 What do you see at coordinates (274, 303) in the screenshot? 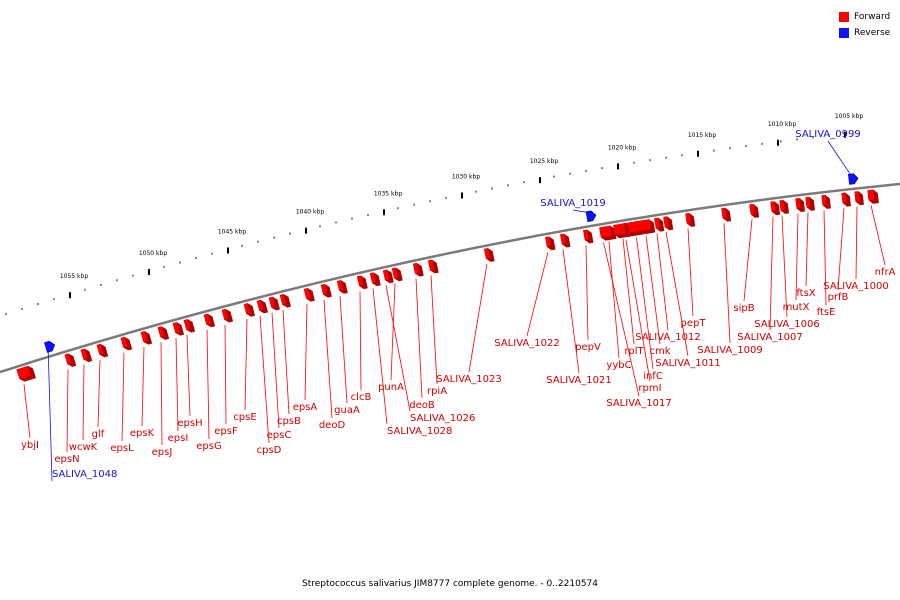
I see `gene-epsc` at bounding box center [274, 303].